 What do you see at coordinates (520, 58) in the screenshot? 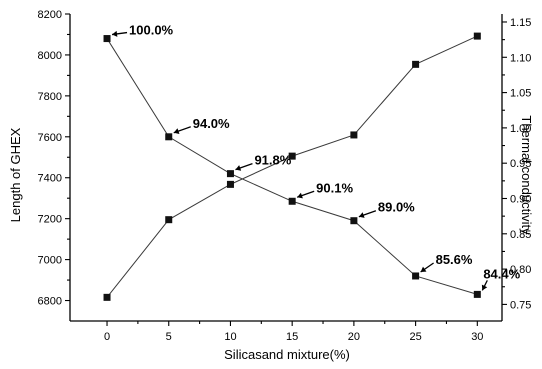
I see `y-right-tick-label: 1.10` at bounding box center [520, 58].